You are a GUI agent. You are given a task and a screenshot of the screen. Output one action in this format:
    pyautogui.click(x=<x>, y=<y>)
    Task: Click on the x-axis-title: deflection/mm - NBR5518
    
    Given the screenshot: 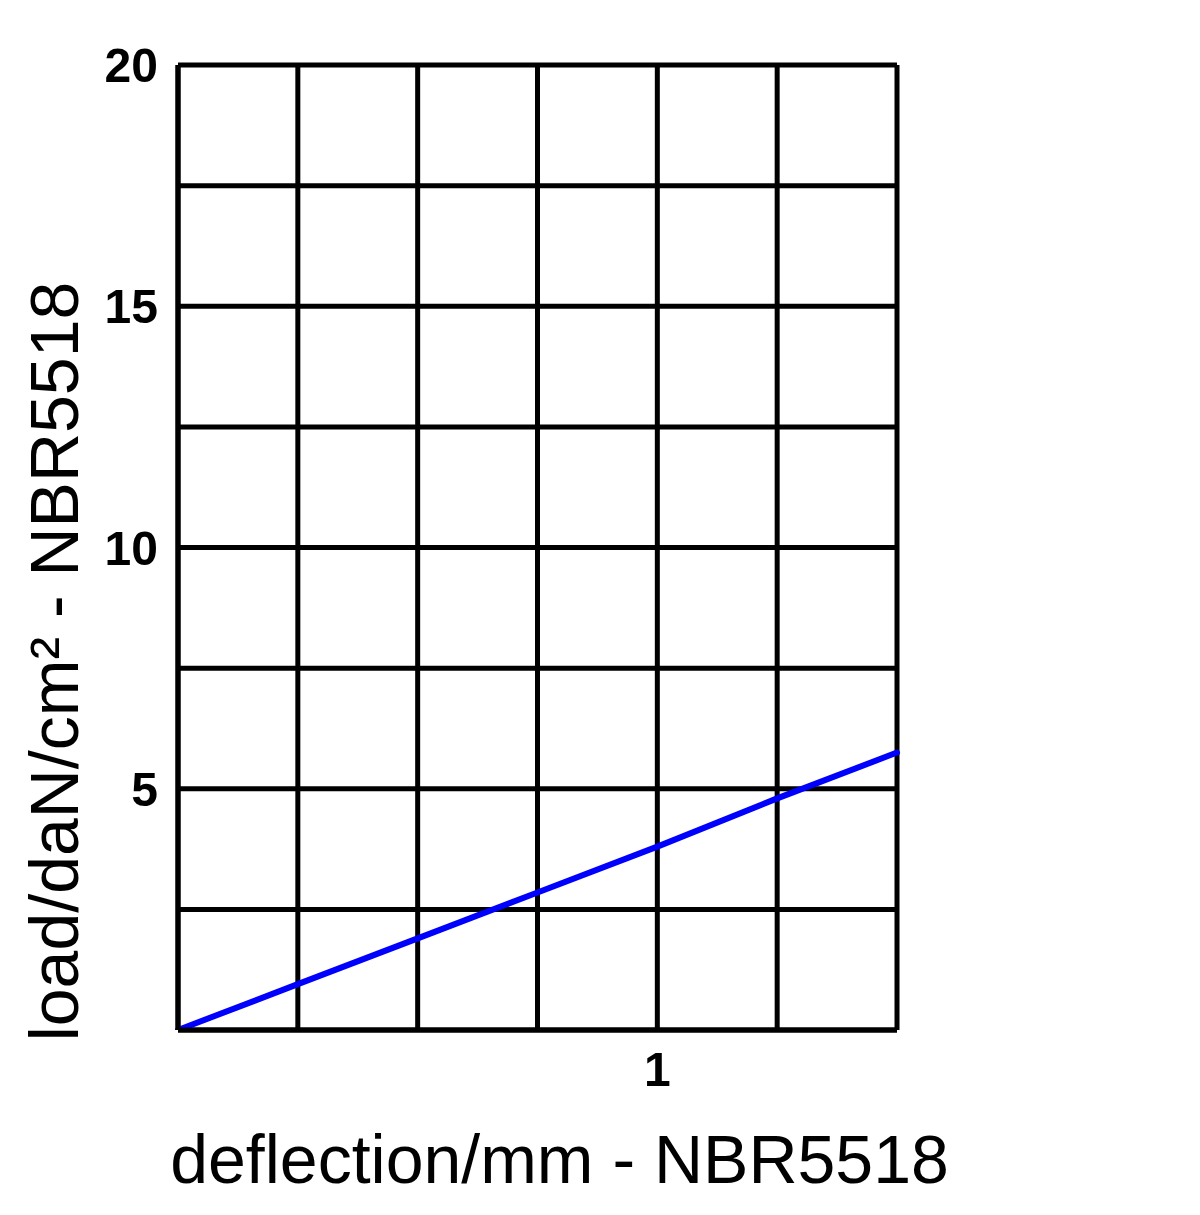 What is the action you would take?
    pyautogui.click(x=559, y=1159)
    